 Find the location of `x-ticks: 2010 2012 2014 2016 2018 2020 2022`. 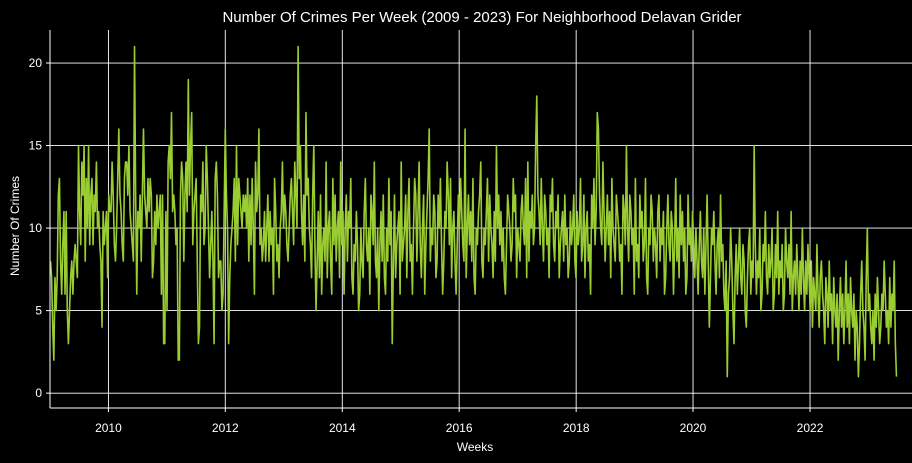

x-ticks: 2010 2012 2014 2016 2018 2020 2022 is located at coordinates (459, 421).